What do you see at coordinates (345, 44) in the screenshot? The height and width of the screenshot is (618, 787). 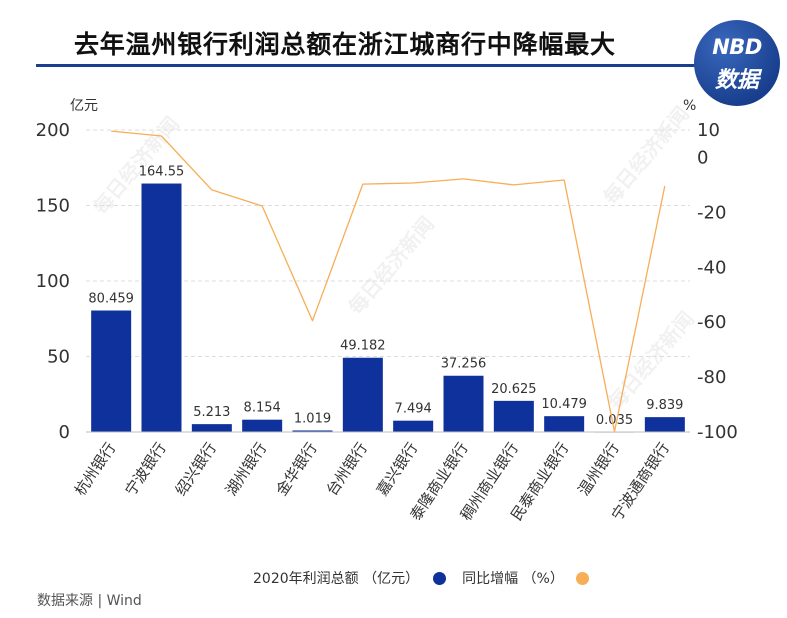 I see `chart-title: 去年温州银行利润总额在浙江城商行中降幅最大` at bounding box center [345, 44].